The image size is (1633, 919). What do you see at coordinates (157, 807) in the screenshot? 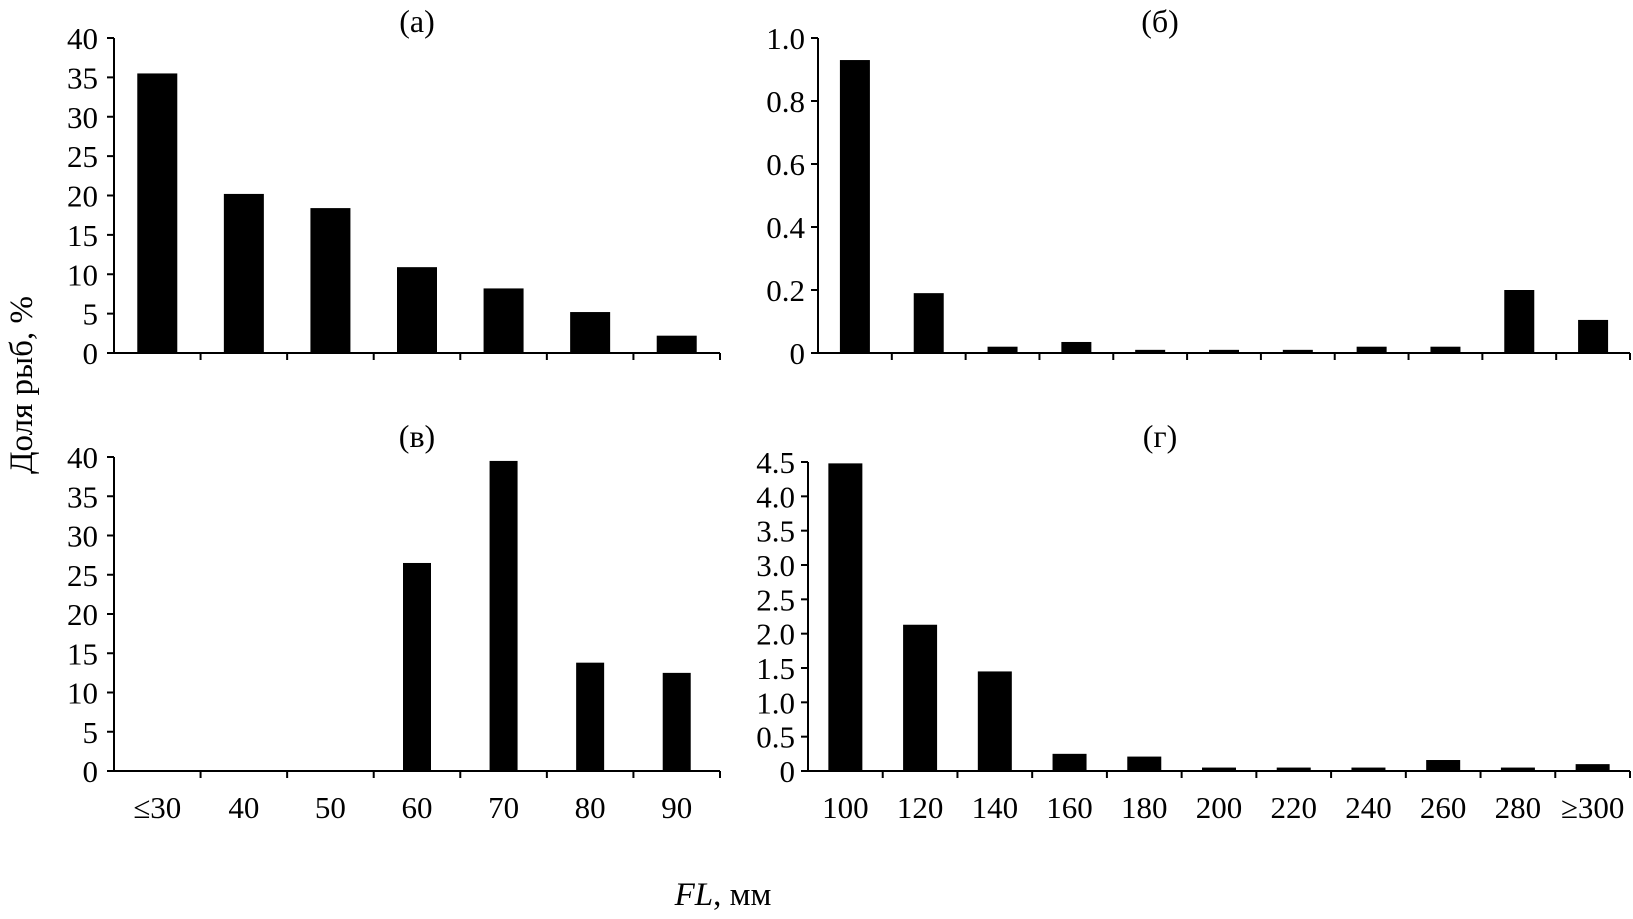
I see `x-tick-label: ≤30` at bounding box center [157, 807].